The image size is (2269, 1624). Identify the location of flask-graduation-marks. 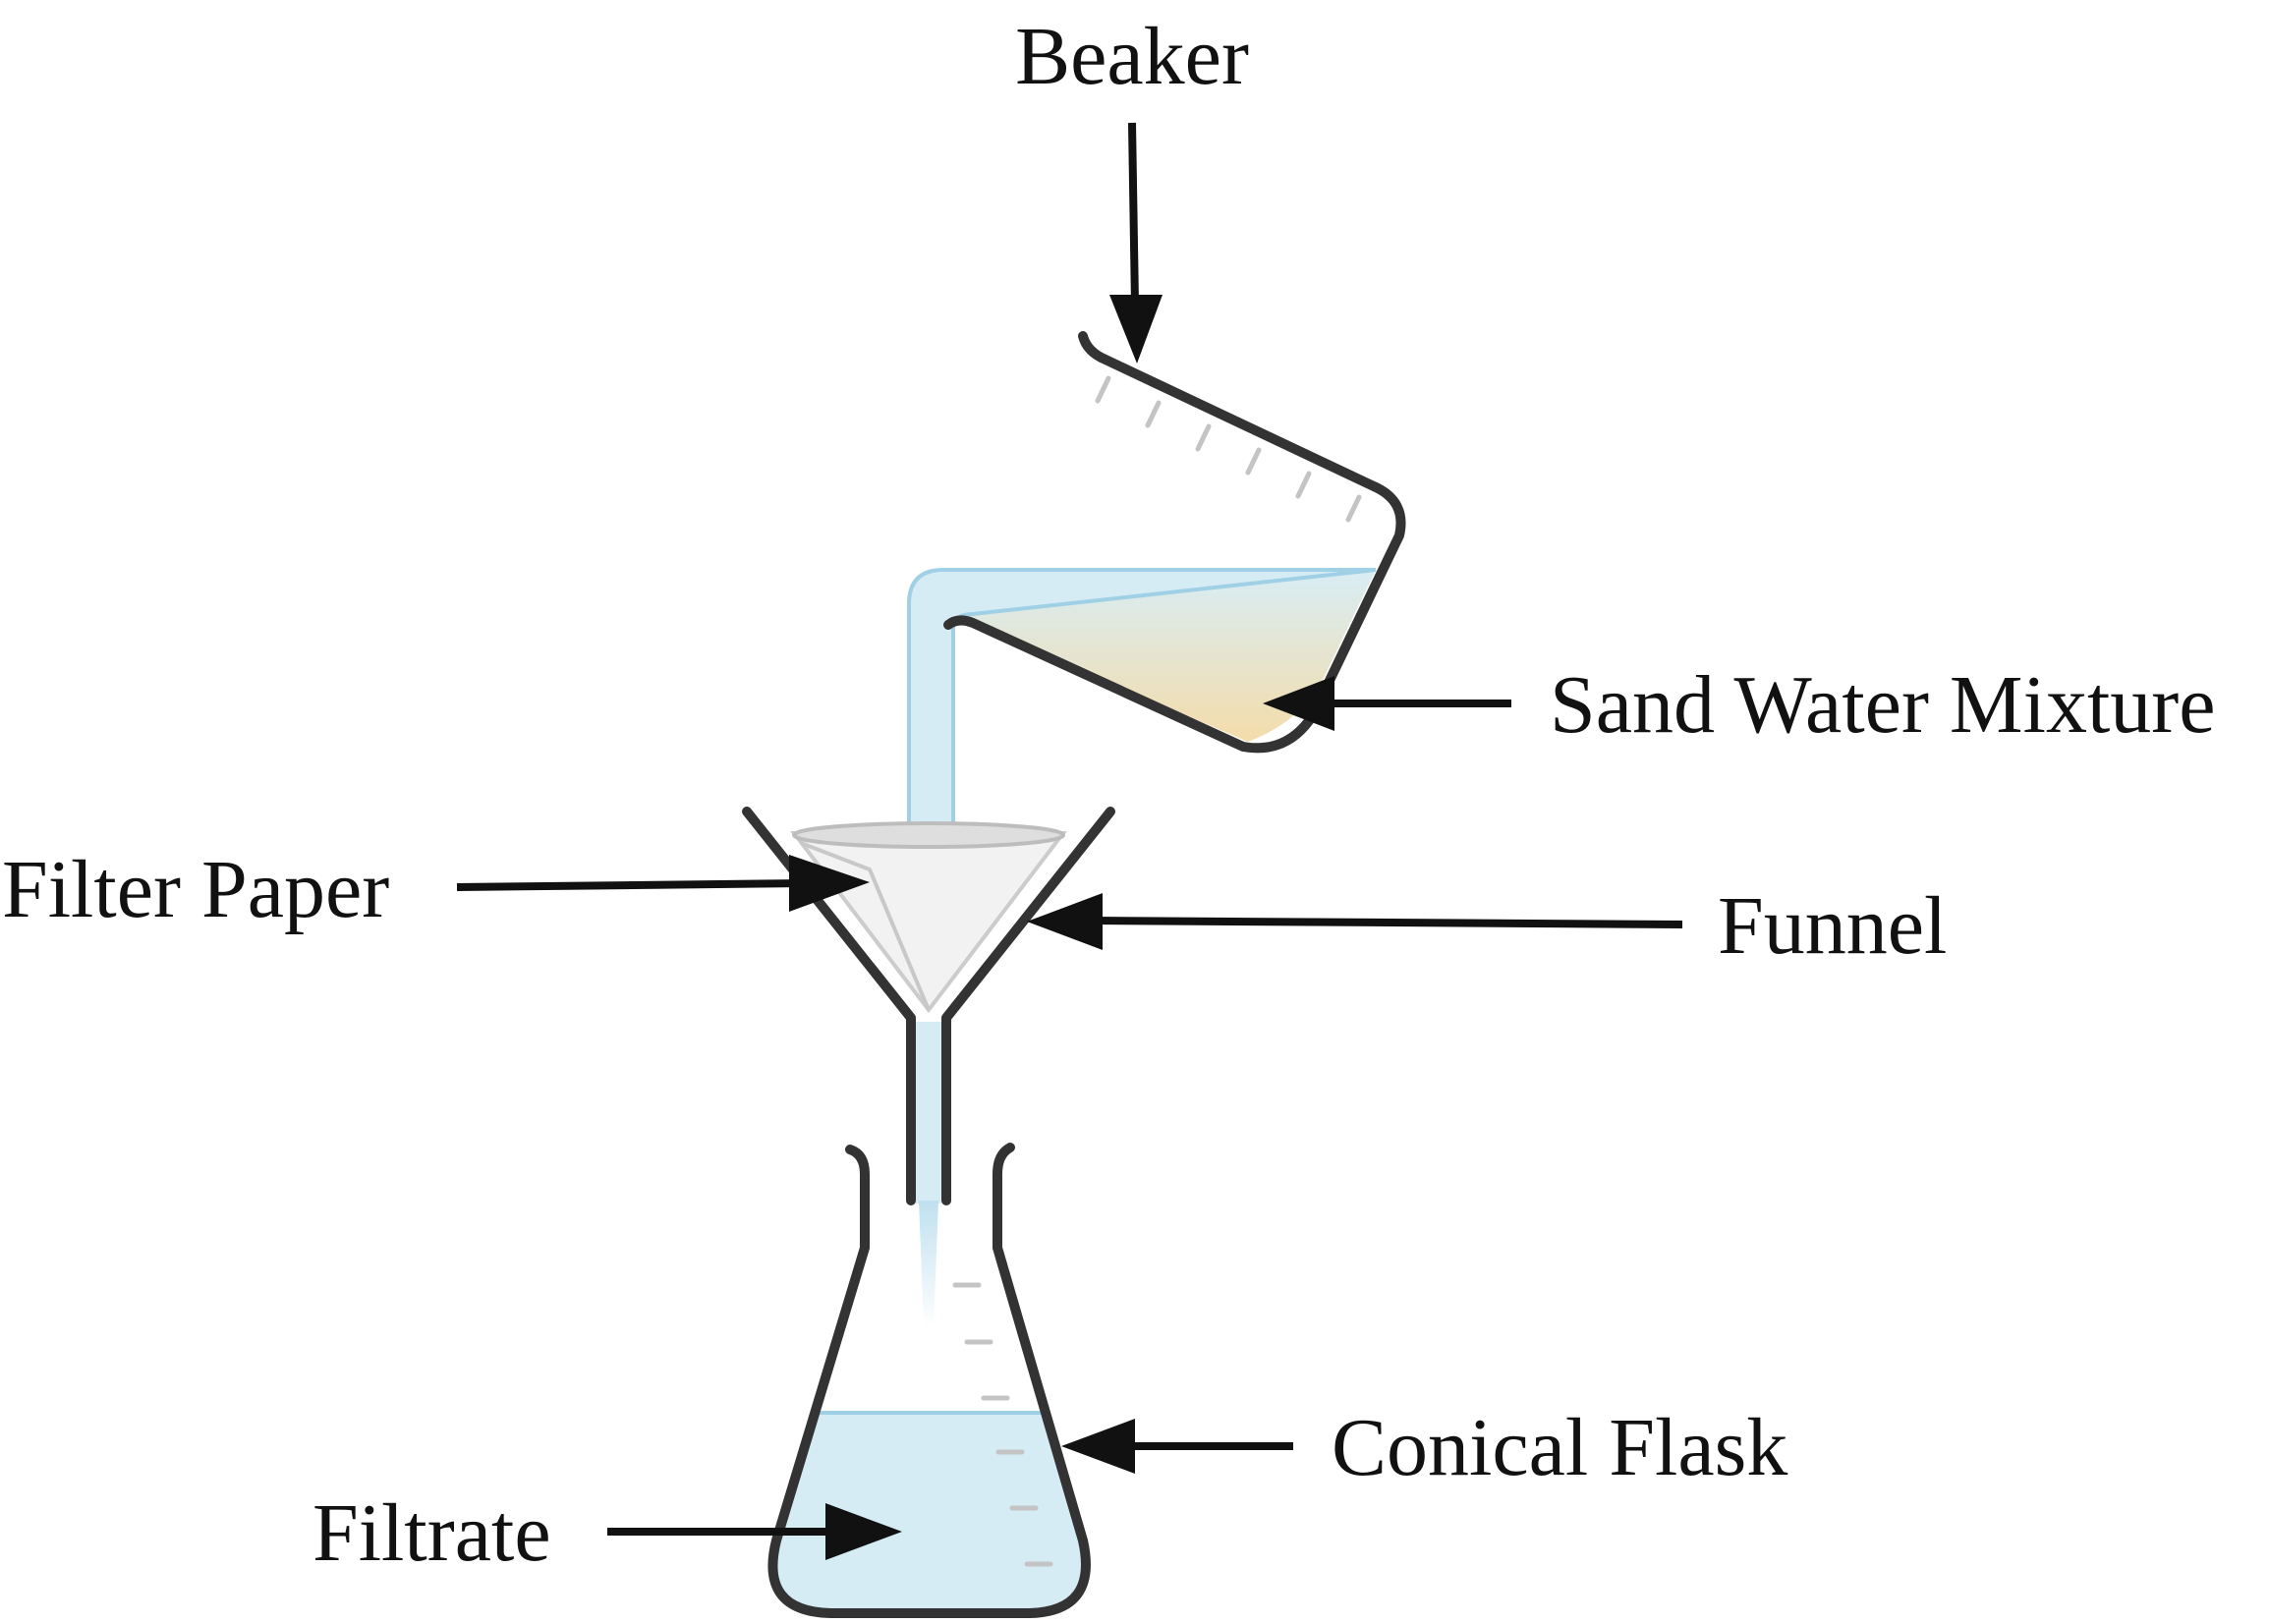
(1002, 1424).